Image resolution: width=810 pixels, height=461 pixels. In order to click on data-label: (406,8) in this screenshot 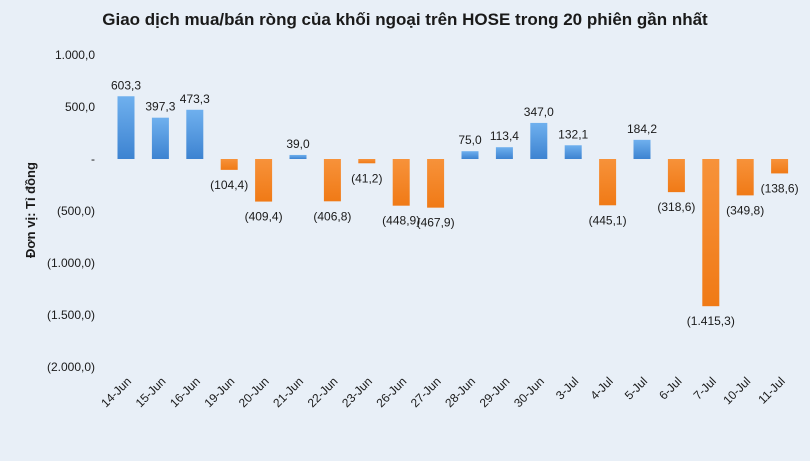, I will do `click(332, 216)`.